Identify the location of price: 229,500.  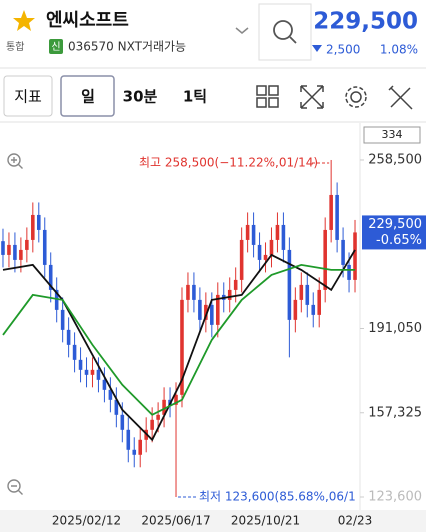
(365, 22).